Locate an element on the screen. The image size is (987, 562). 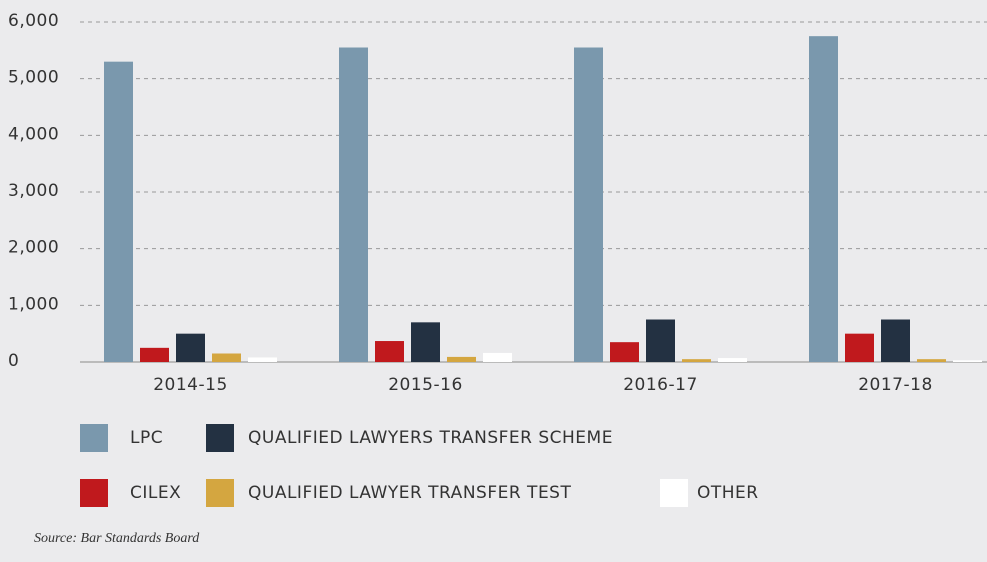
legend-label: QUALIFIED LAWYERS TRANSFER SCHEME is located at coordinates (430, 438).